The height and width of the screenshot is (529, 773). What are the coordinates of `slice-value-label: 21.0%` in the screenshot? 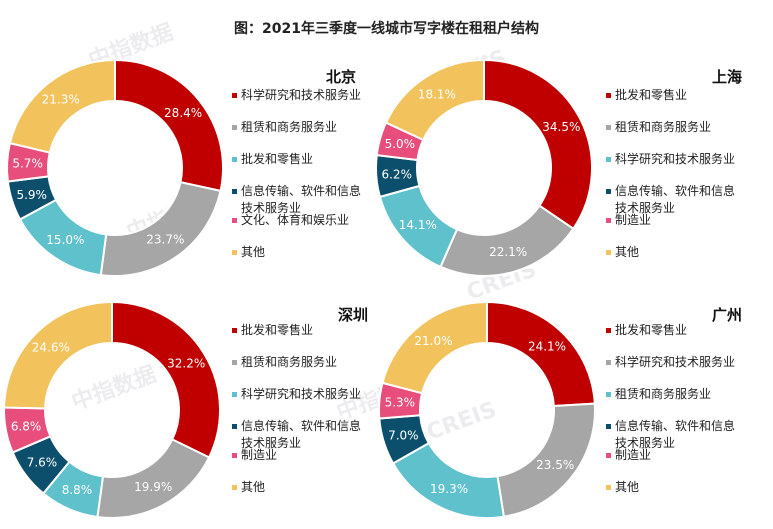 It's located at (433, 341).